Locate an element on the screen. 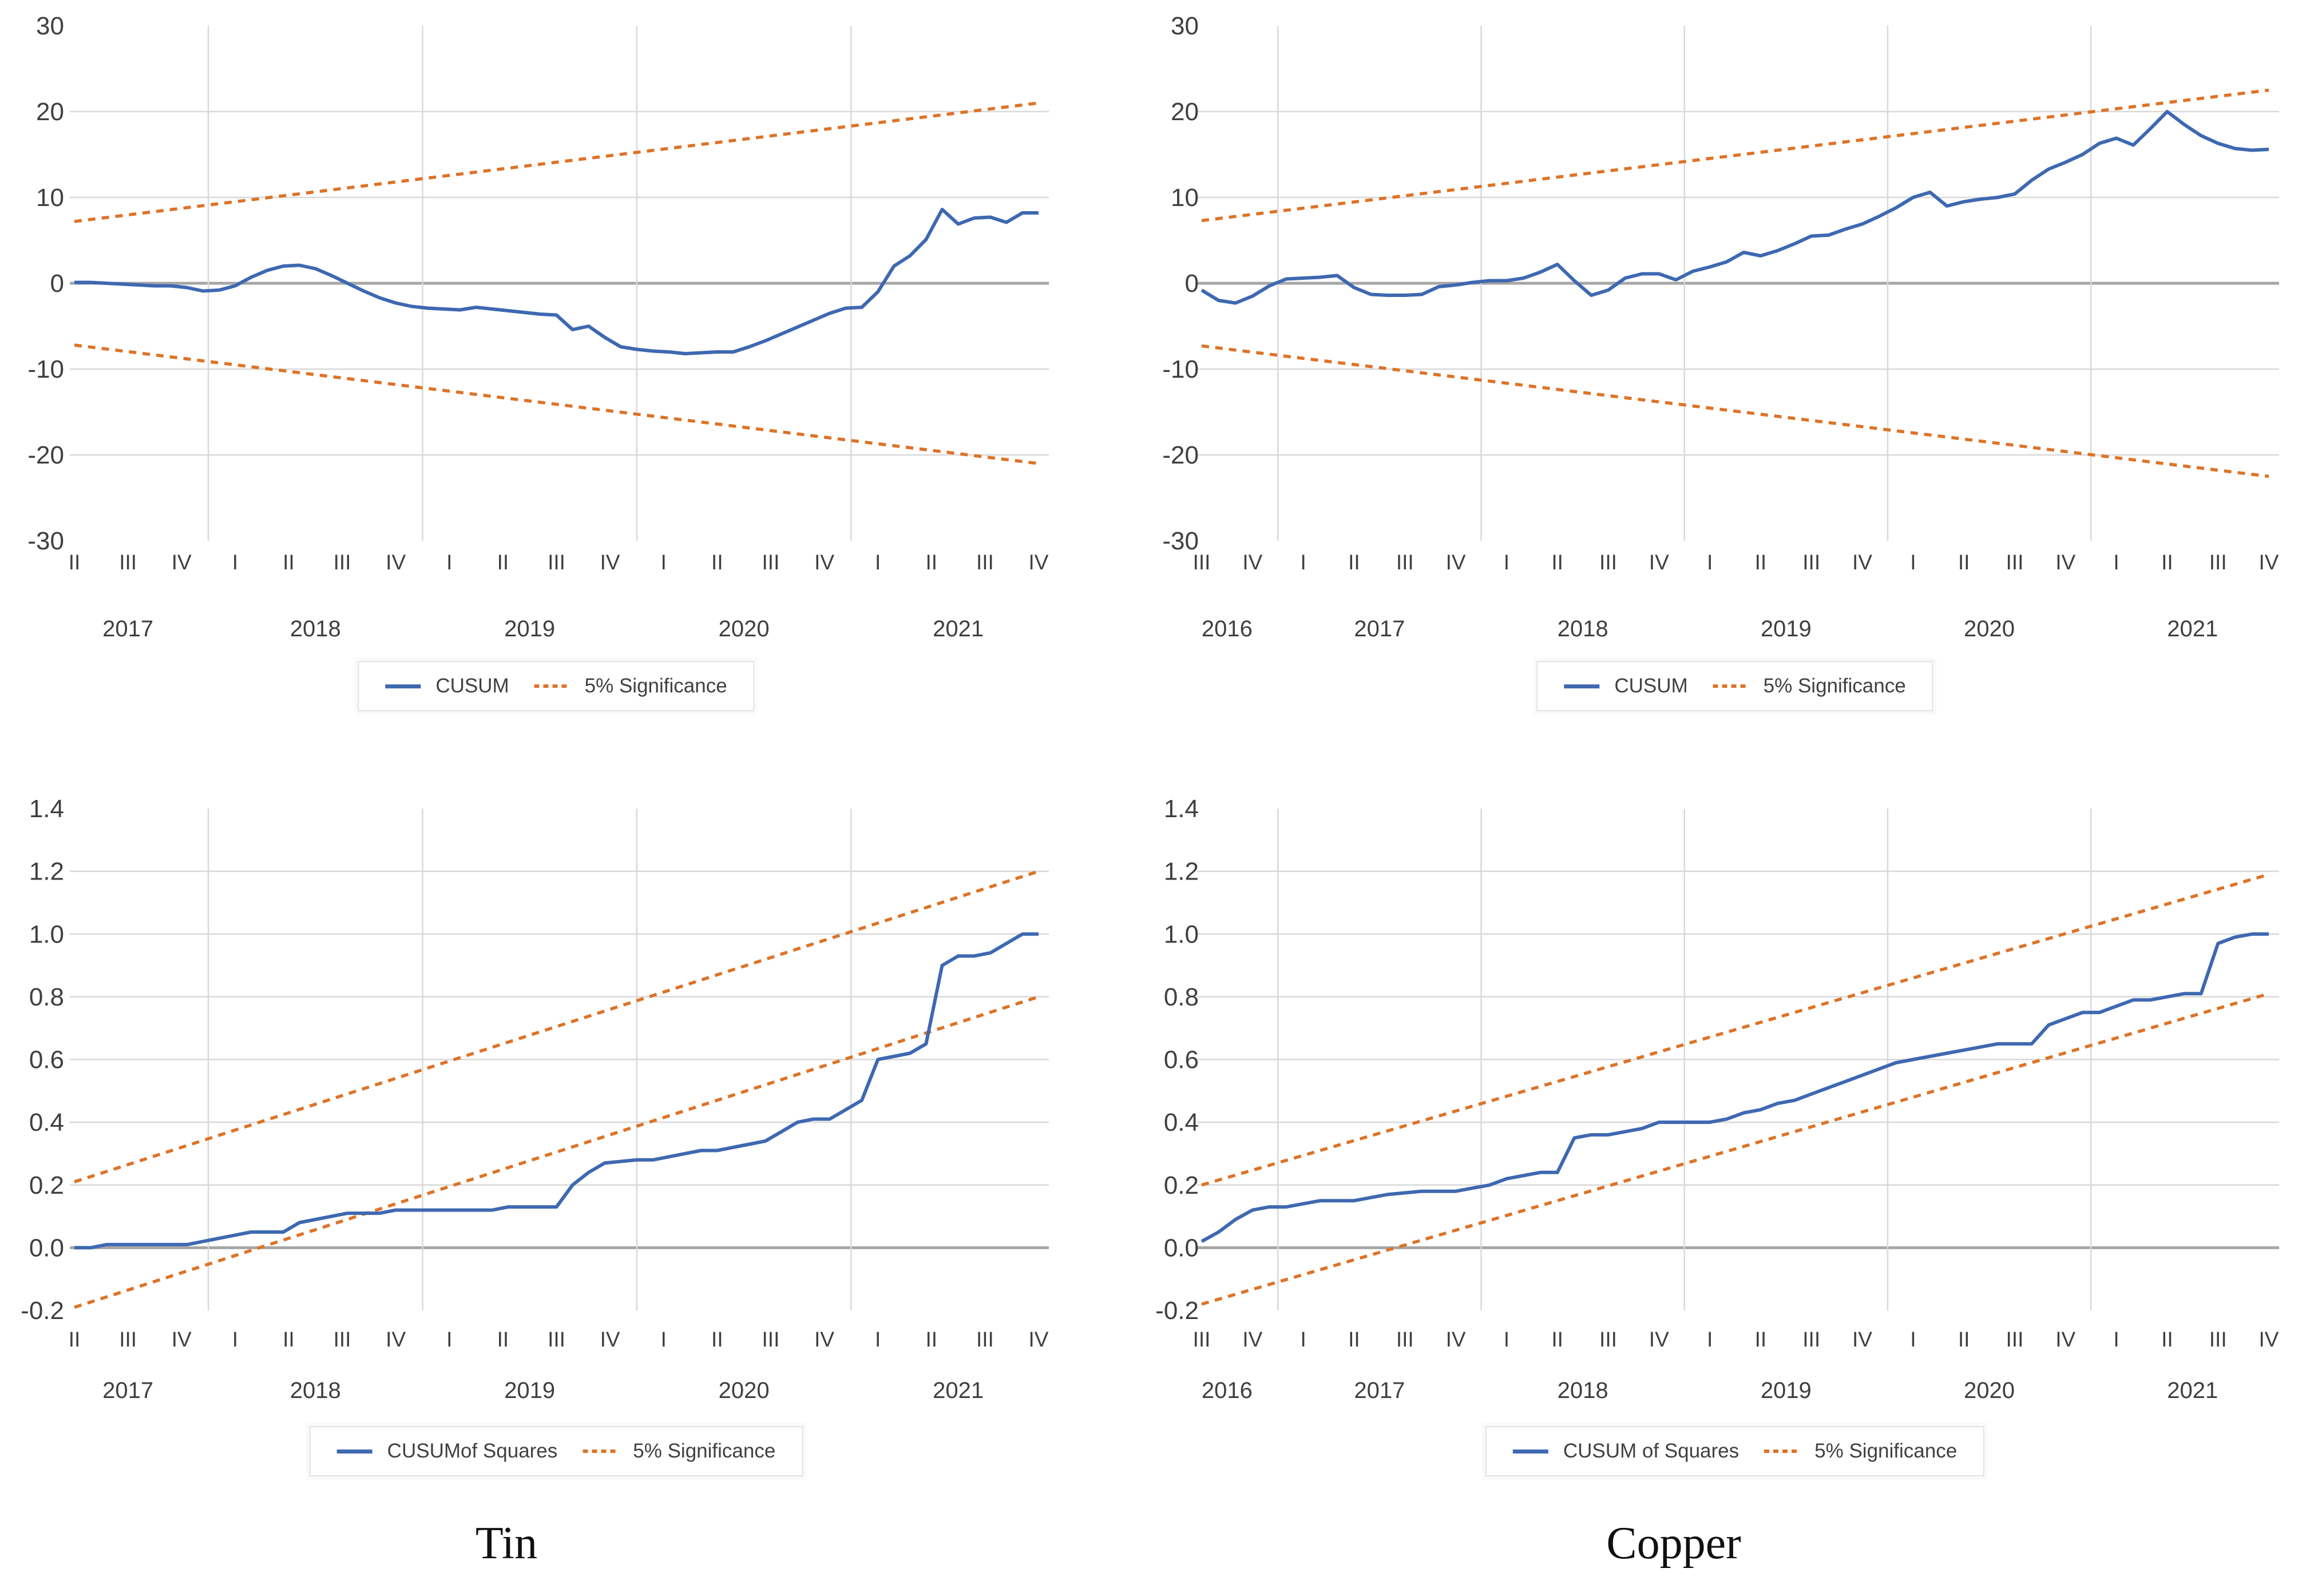 This screenshot has height=1596, width=2302. year-label: 2019 is located at coordinates (1786, 1390).